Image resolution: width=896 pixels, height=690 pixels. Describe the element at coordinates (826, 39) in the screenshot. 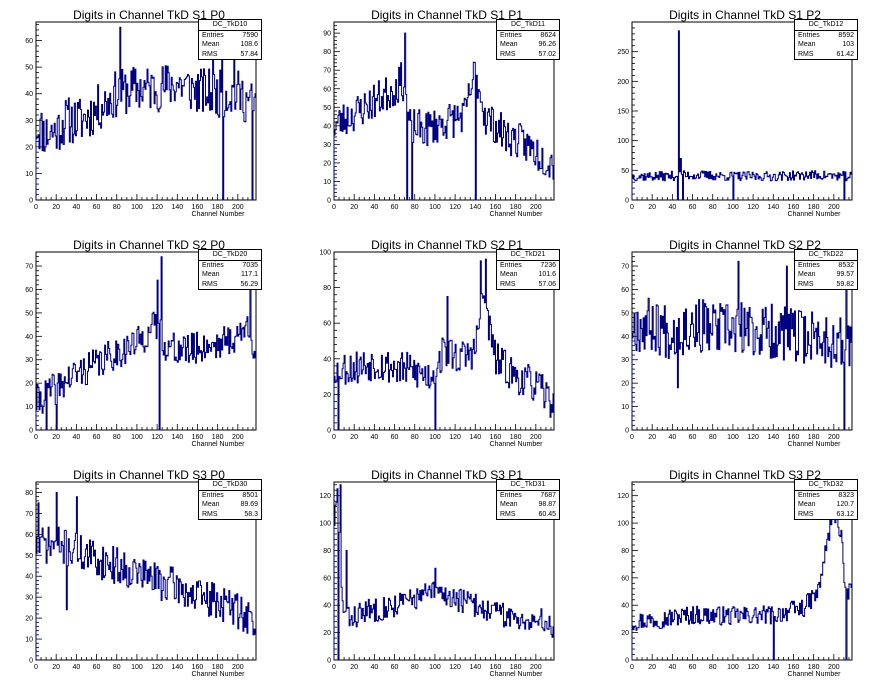

I see `stats-box: DC_TkD12 Entries 8592 Mean 103 RMS 61.42` at that location.